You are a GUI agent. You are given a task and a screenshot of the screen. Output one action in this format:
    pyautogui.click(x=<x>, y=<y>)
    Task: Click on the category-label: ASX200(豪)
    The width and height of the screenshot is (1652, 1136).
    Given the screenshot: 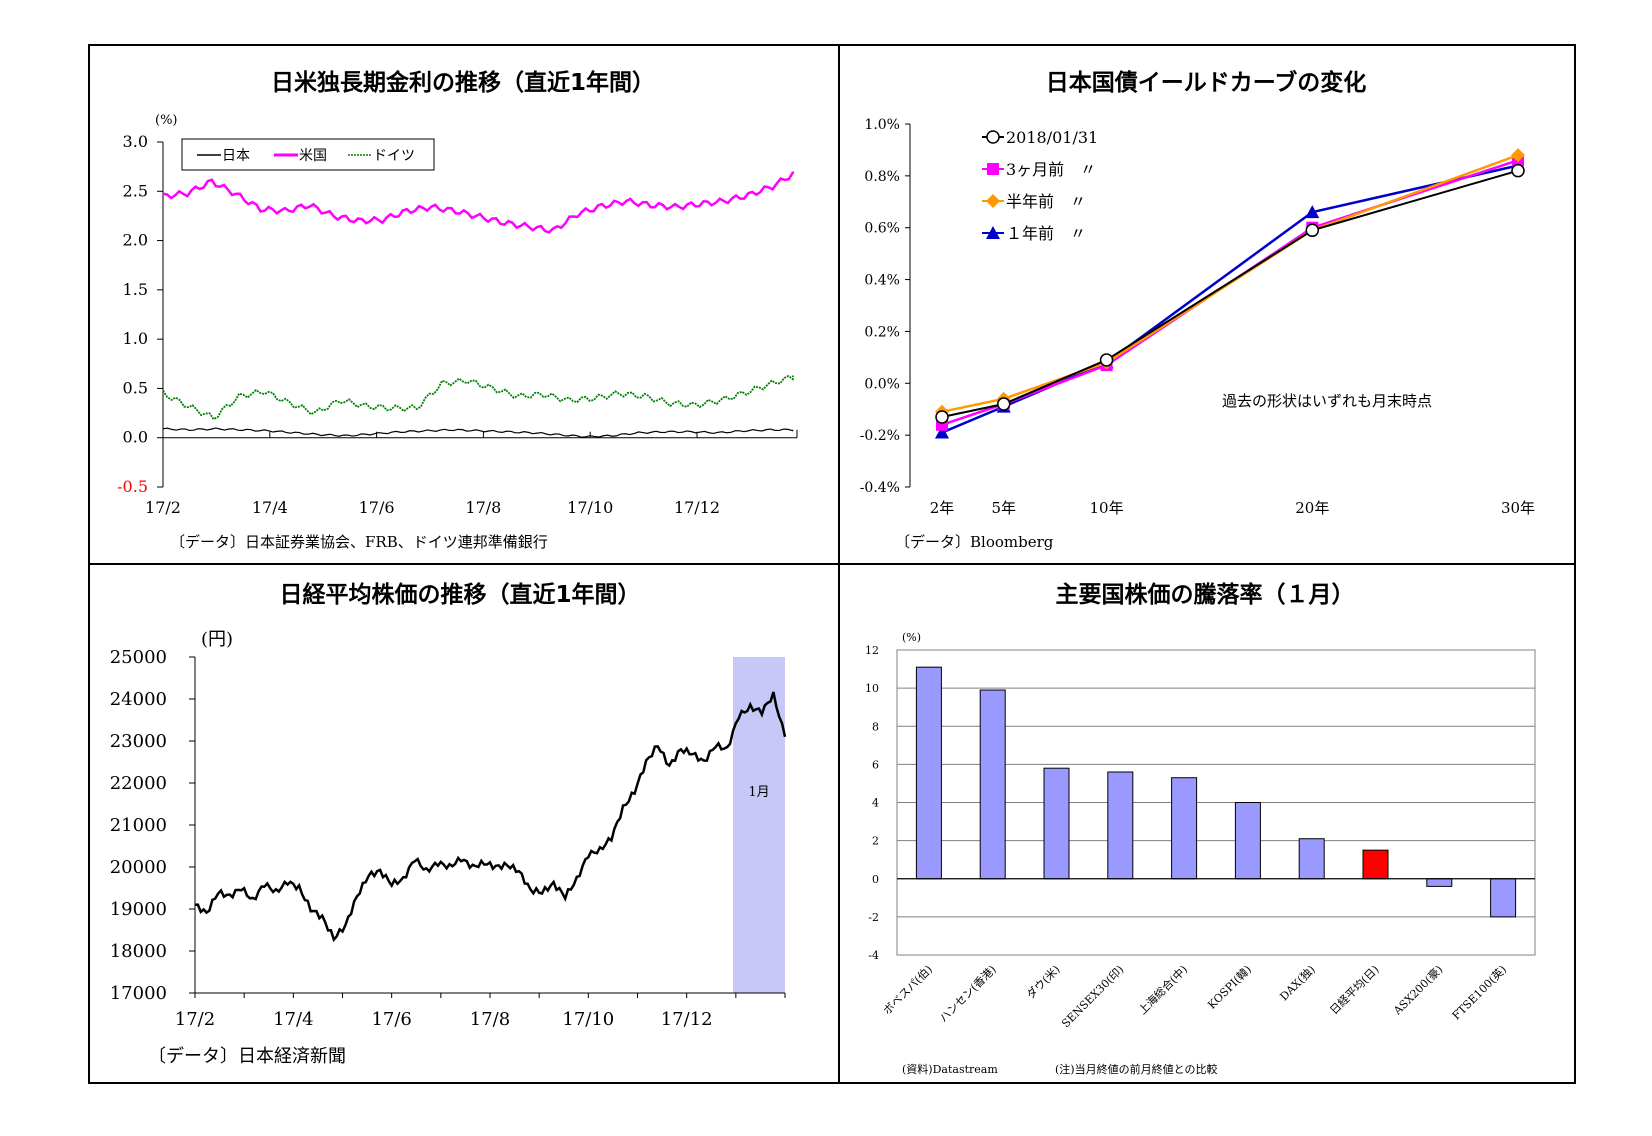 What is the action you would take?
    pyautogui.click(x=1418, y=990)
    